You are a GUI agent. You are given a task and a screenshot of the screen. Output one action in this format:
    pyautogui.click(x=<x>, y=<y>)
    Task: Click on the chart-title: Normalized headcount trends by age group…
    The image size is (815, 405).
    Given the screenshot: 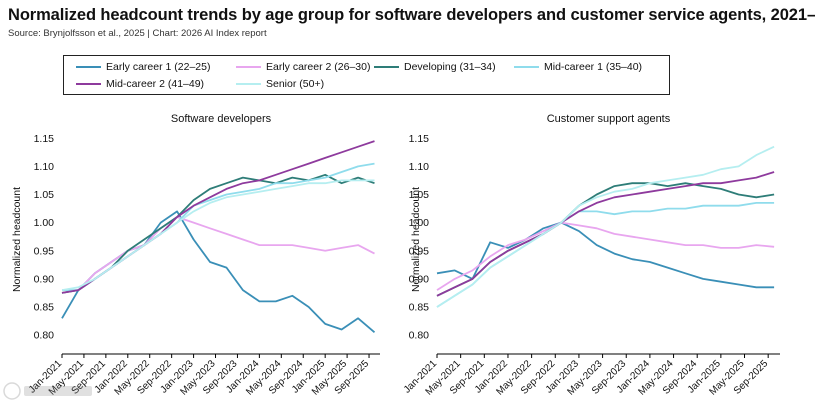 What is the action you would take?
    pyautogui.click(x=411, y=15)
    